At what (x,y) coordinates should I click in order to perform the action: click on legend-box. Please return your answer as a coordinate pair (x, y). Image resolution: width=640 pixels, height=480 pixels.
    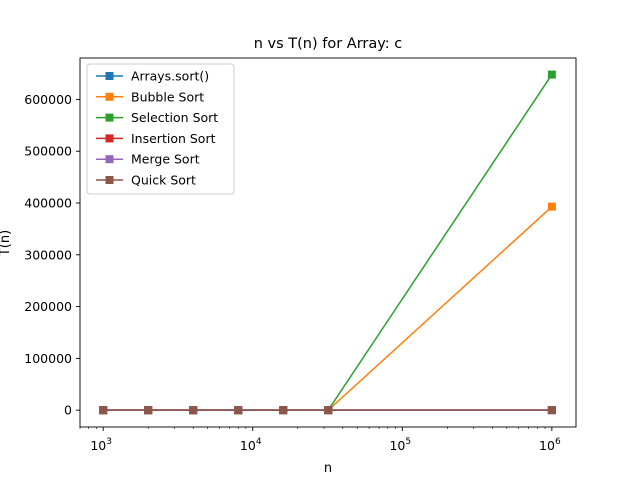
    Looking at the image, I should click on (160, 129).